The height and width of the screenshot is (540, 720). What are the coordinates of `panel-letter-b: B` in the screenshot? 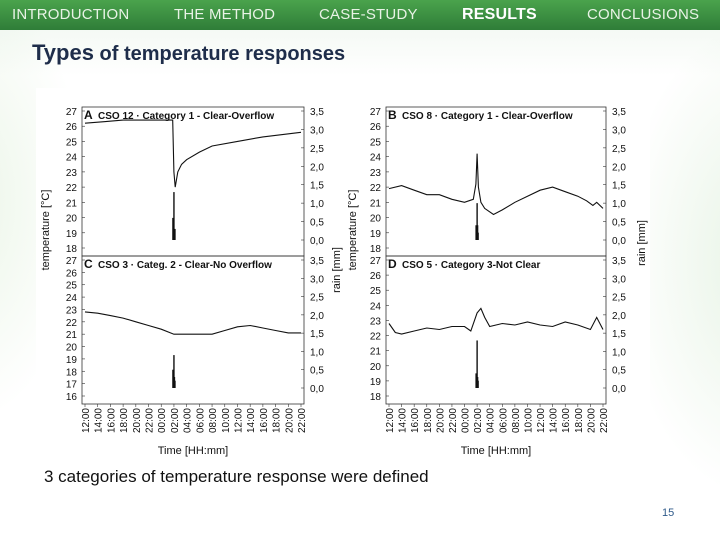 It's located at (392, 115).